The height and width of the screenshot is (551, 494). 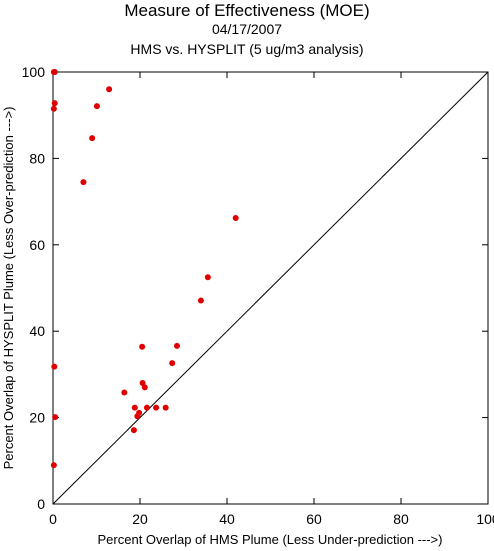 I want to click on x-tick-label: 0, so click(x=53, y=519).